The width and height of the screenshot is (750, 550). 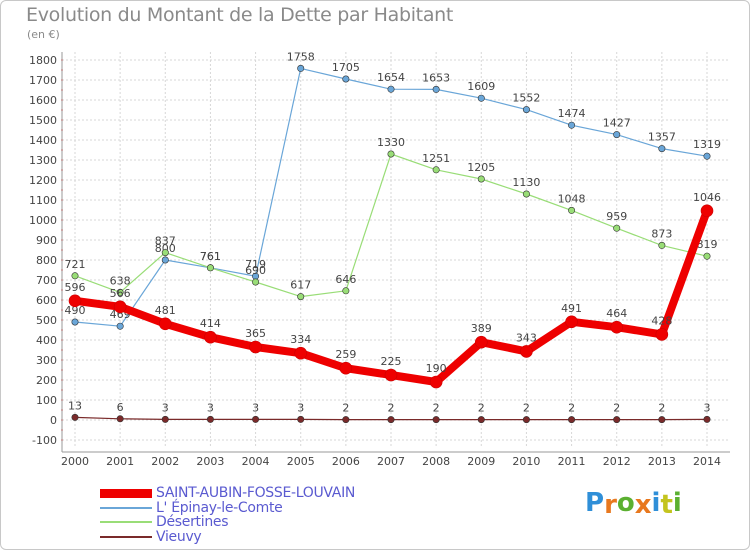 I want to click on data-label: 1048, so click(x=572, y=198).